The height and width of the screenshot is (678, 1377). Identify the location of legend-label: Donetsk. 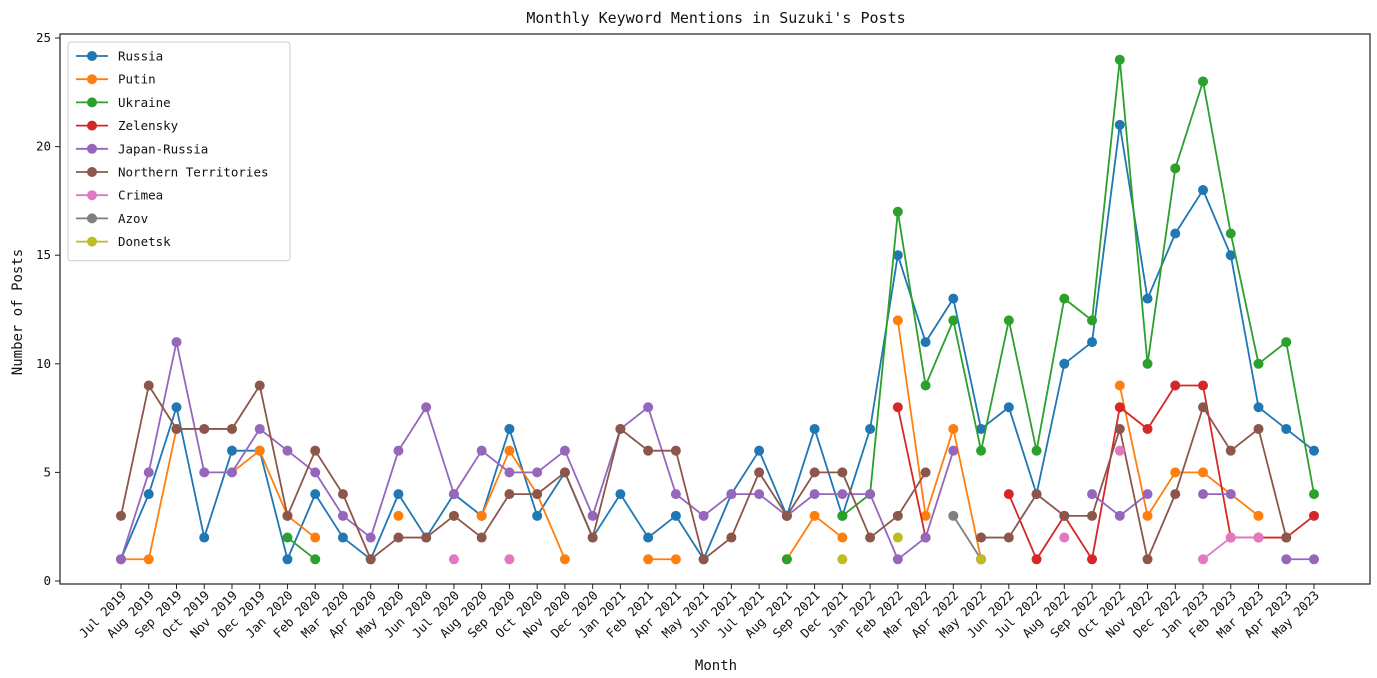
(144, 241).